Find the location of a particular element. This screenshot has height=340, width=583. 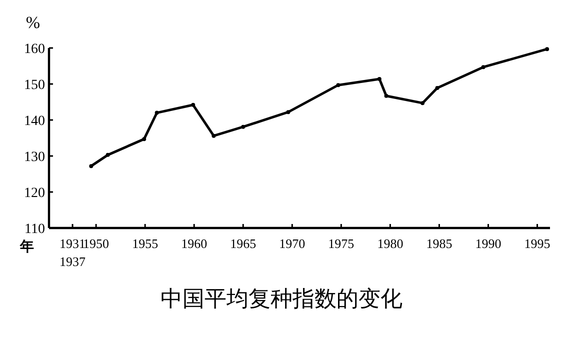

y-tick-label: 120 is located at coordinates (34, 193).